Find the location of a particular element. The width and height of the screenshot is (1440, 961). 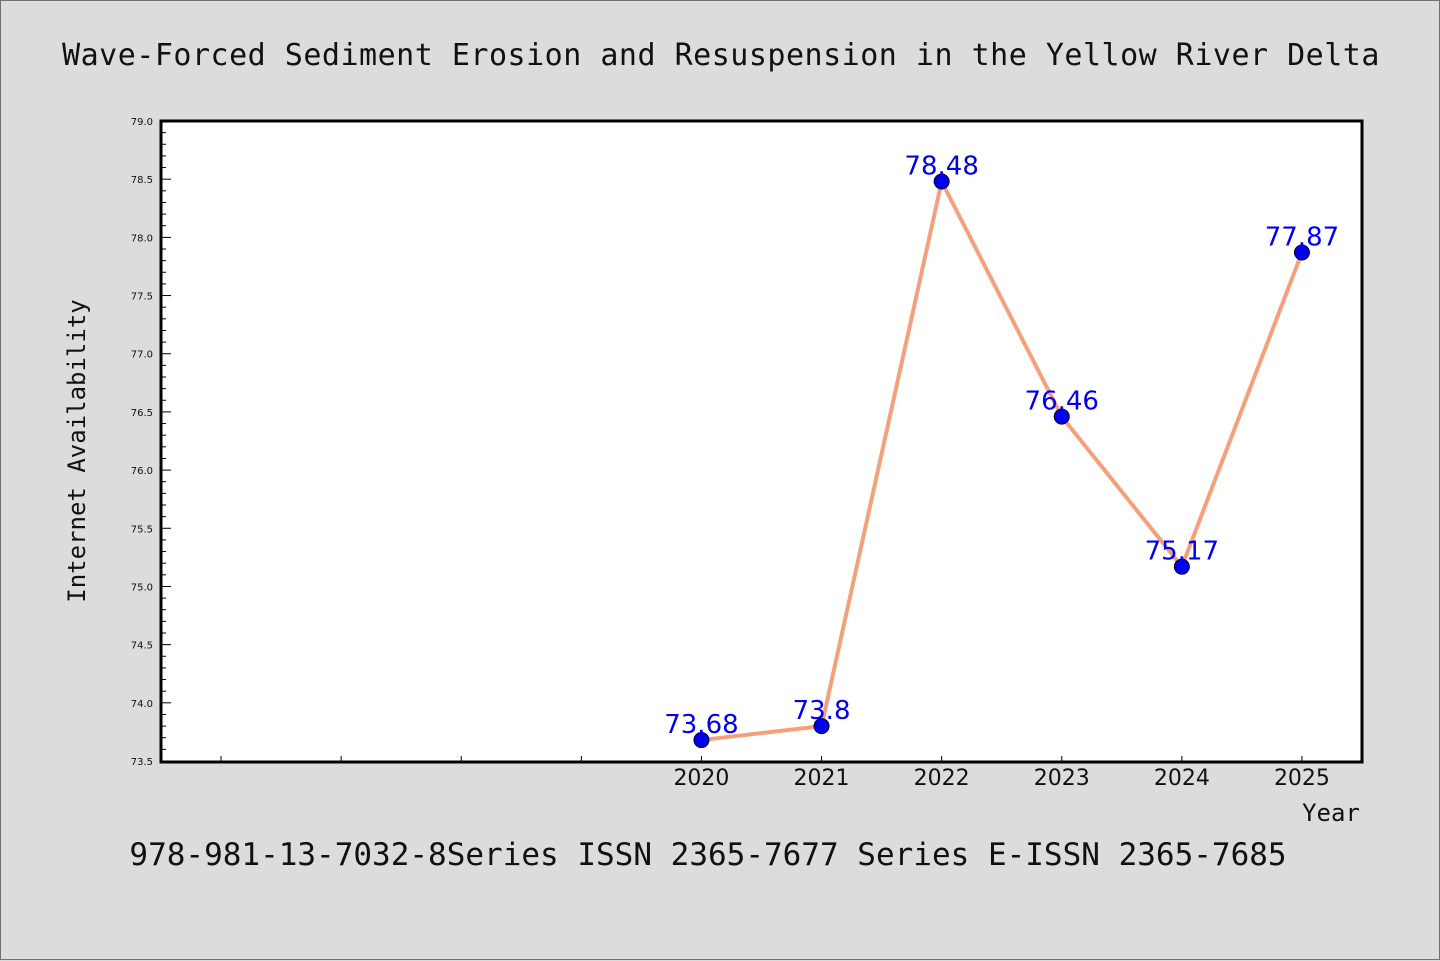

y-tick-label: 74.0 is located at coordinates (142, 704).